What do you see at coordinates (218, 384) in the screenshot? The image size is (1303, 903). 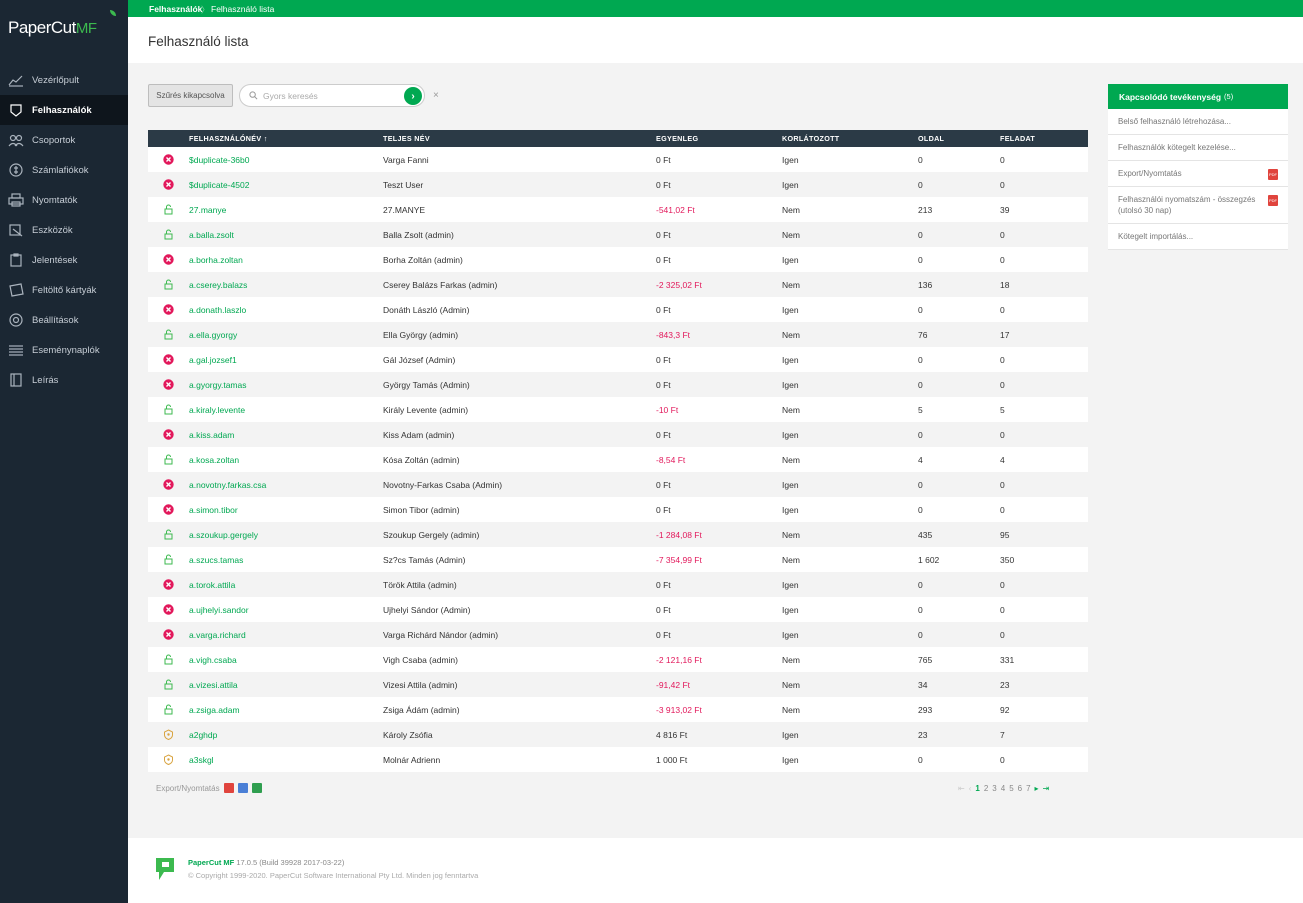 I see `username-link: a.gyorgy.tamas` at bounding box center [218, 384].